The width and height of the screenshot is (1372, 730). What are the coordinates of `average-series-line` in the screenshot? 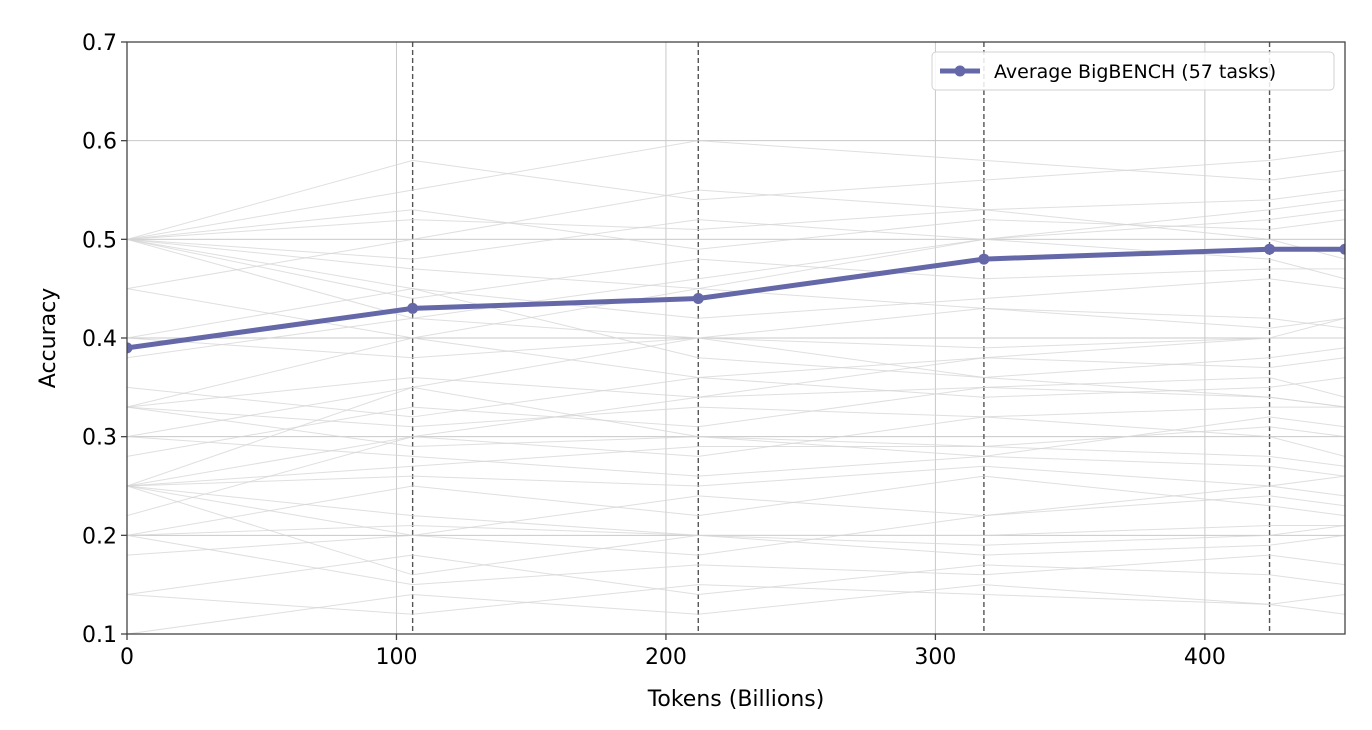 It's located at (736, 298).